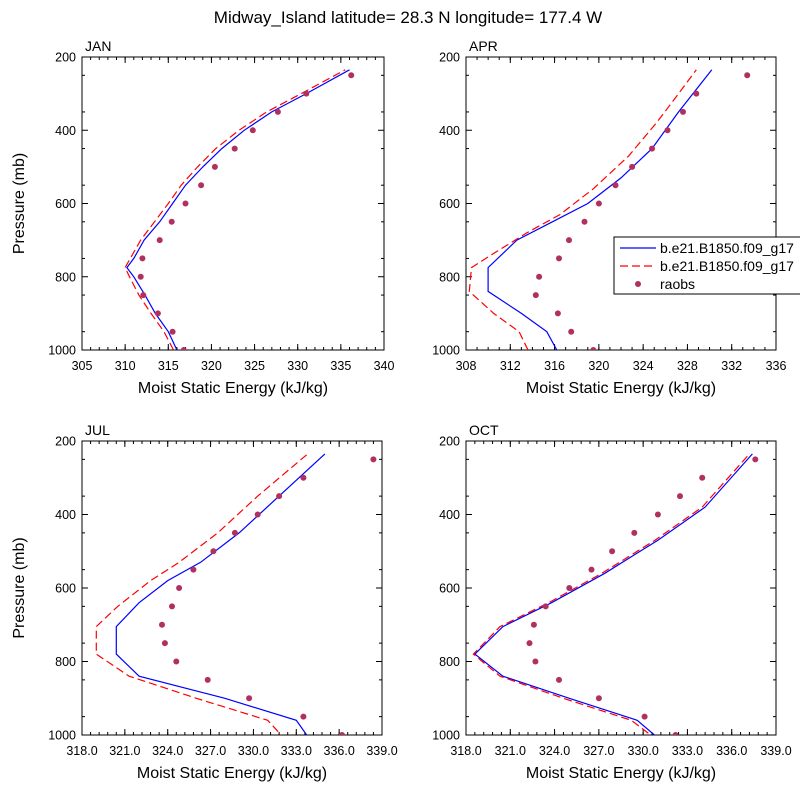 This screenshot has width=800, height=800. I want to click on x-tick-label: 324, so click(643, 366).